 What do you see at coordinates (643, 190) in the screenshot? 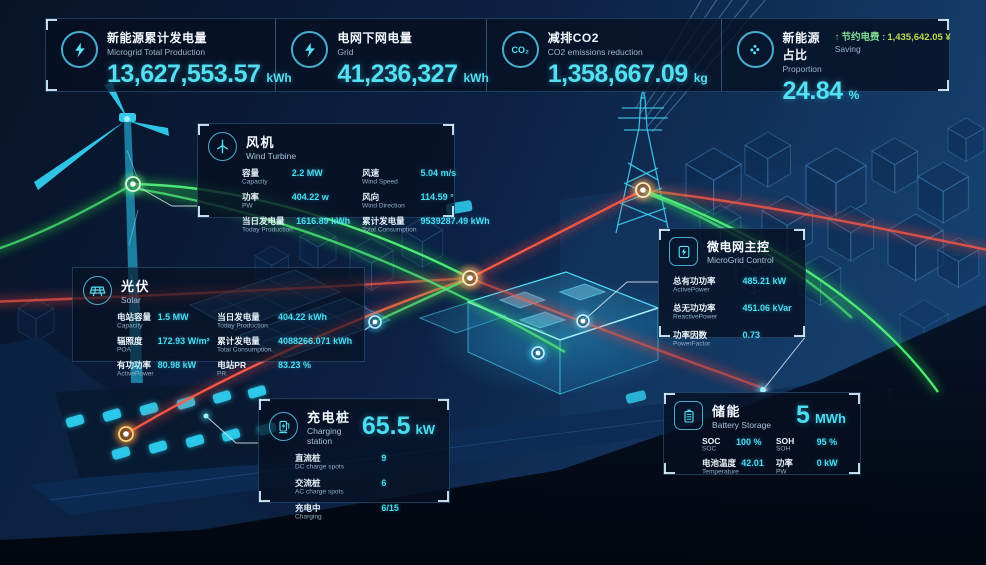
I see `marker-transmission-tower` at bounding box center [643, 190].